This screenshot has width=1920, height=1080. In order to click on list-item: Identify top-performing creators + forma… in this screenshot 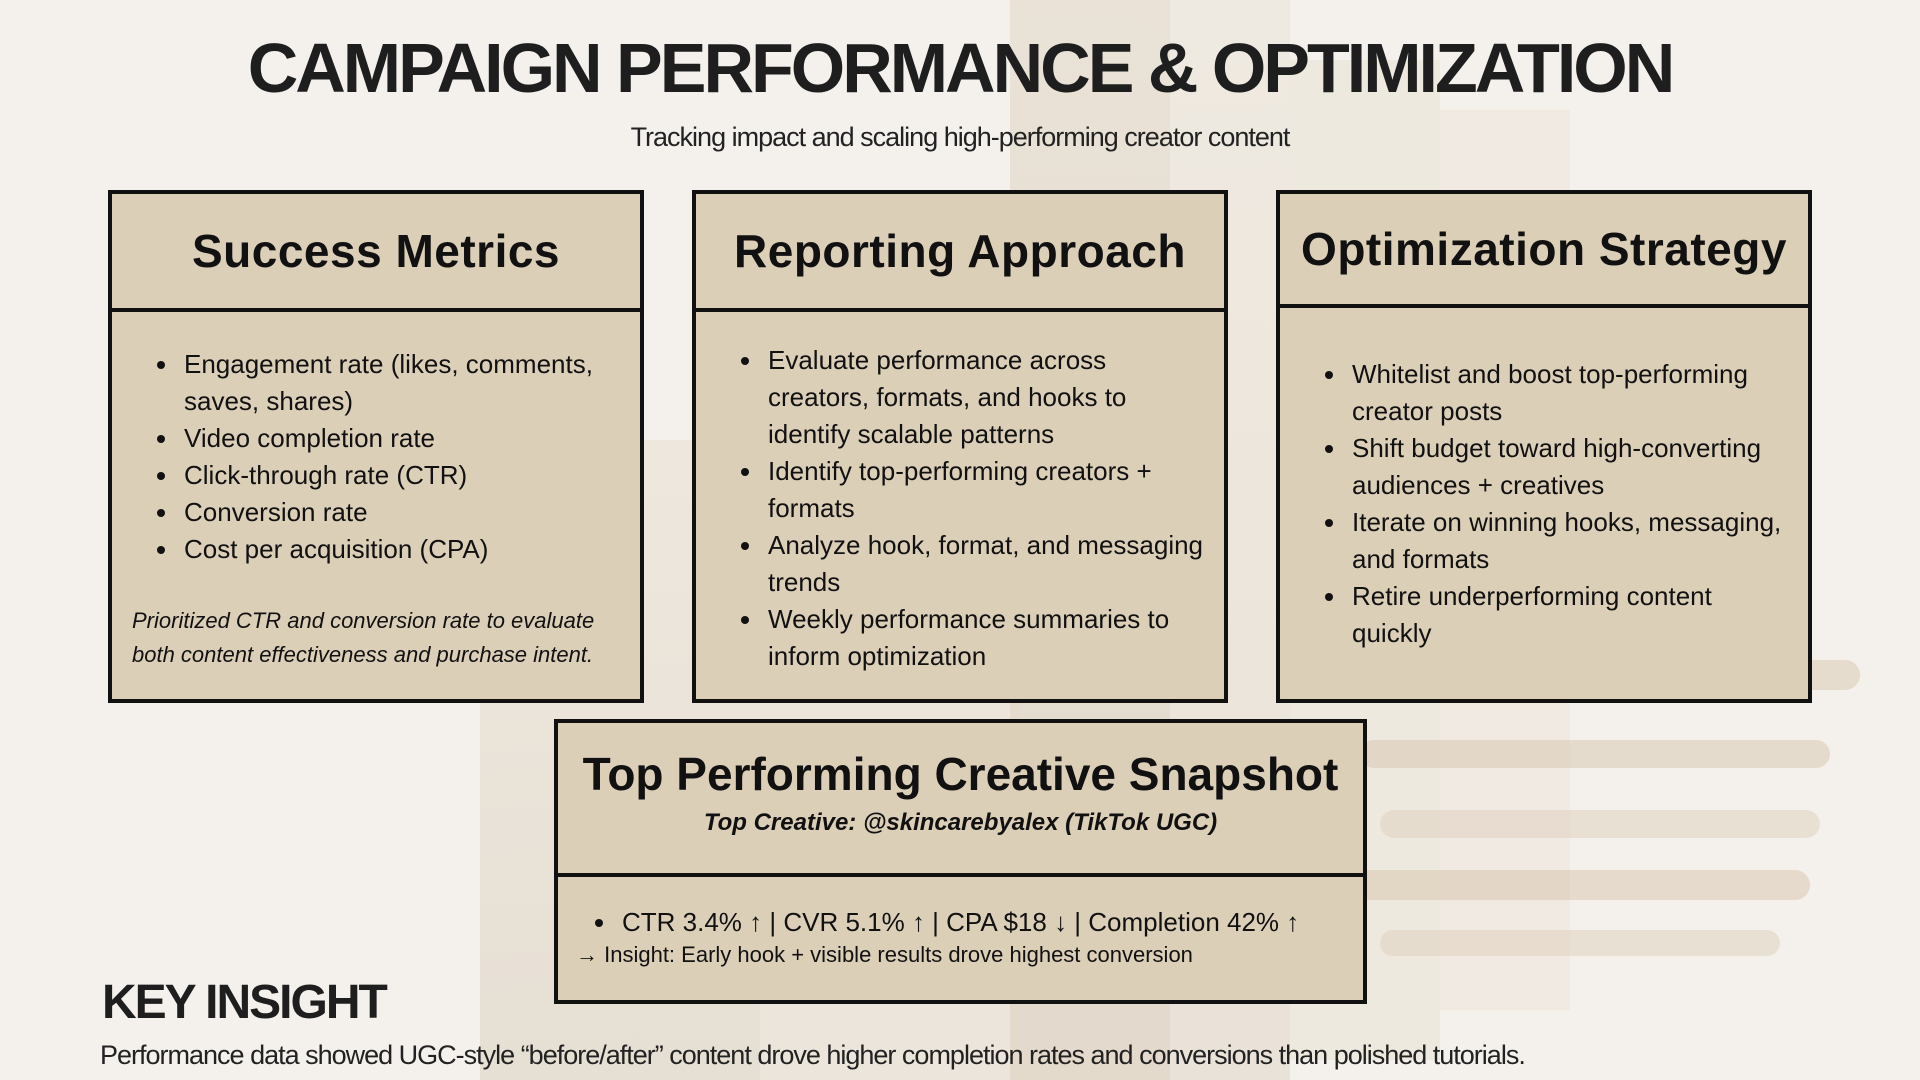, I will do `click(984, 490)`.